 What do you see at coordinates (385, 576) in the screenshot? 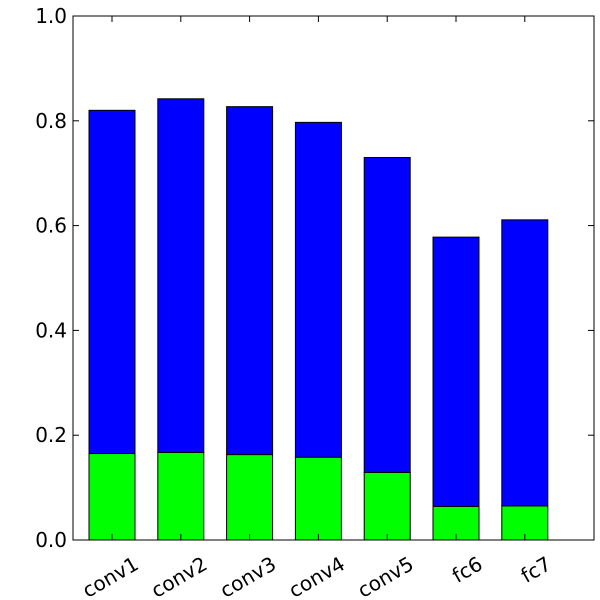
I see `x-tick-label-conv5: conv5` at bounding box center [385, 576].